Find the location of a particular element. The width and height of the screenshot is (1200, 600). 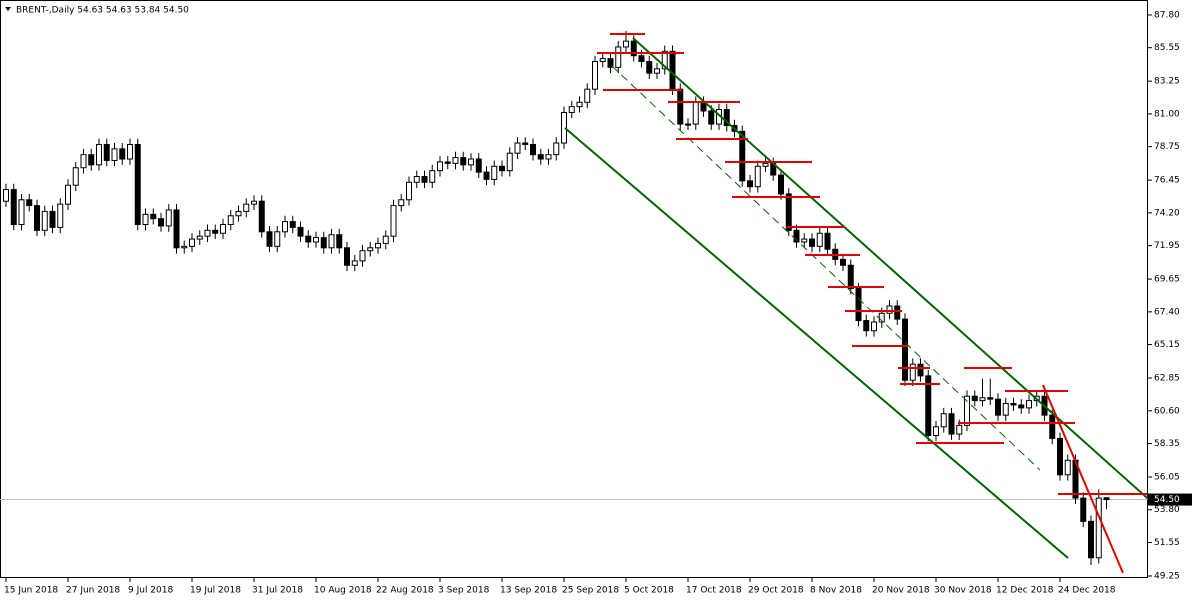

y-tick-label: 71.95 is located at coordinates (1167, 246).